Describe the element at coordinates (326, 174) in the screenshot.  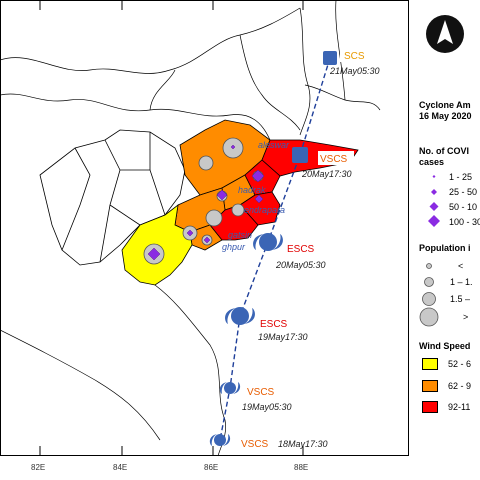
I see `track-time-1: 20May17:30` at that location.